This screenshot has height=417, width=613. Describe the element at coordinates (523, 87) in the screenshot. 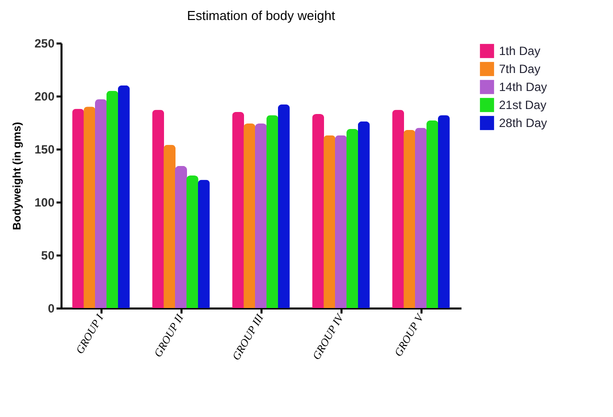

I see `legend-label: 14th Day` at that location.